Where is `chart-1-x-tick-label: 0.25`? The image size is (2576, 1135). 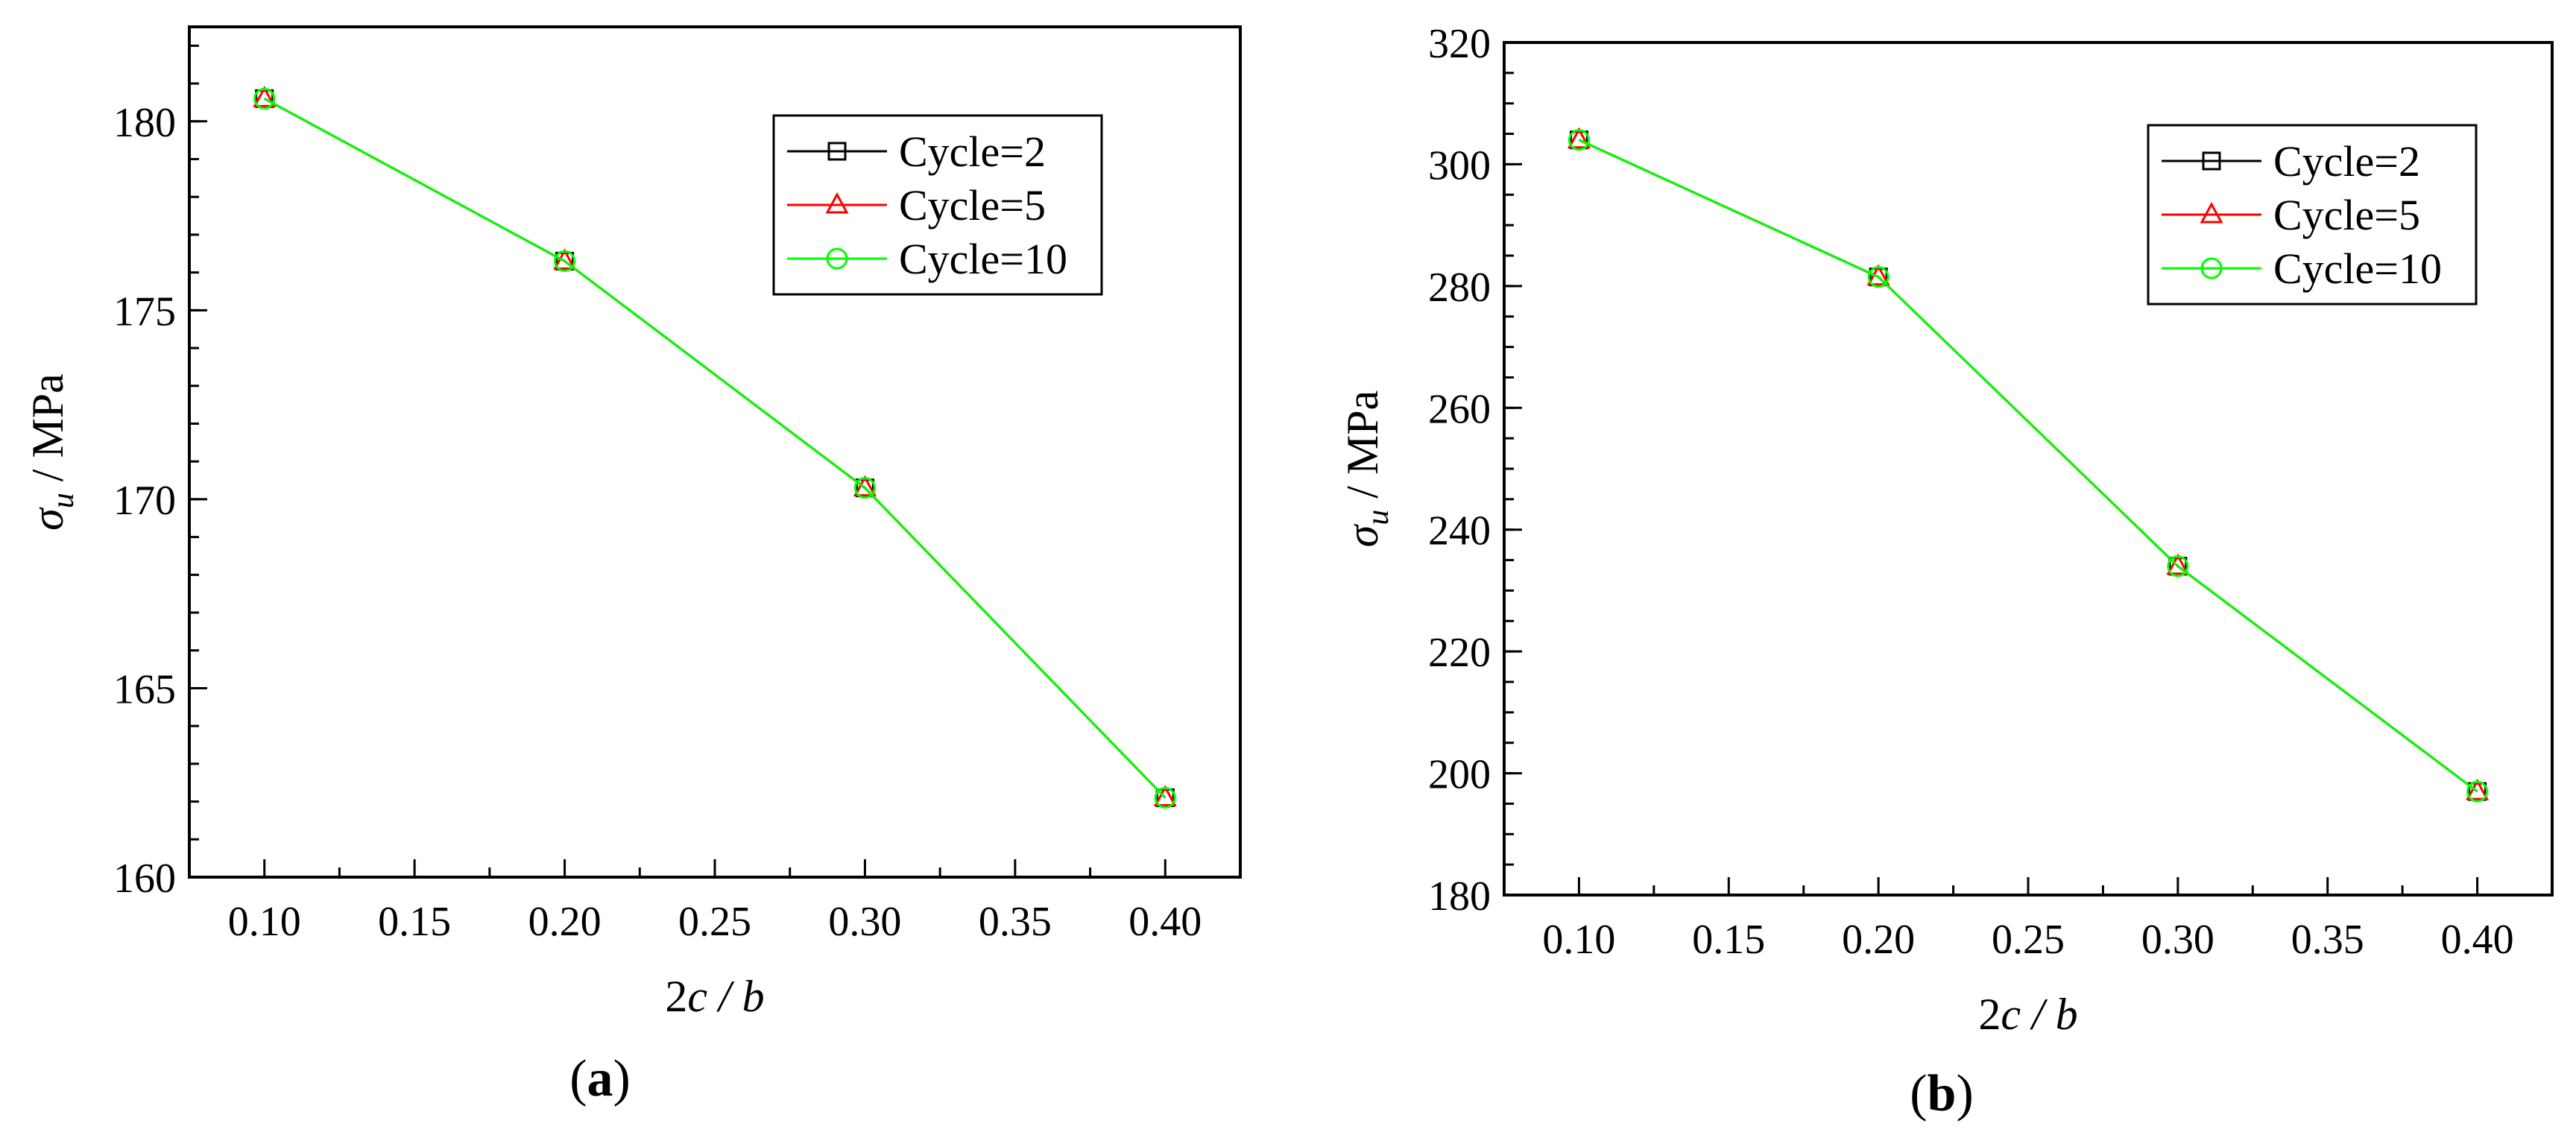 chart-1-x-tick-label: 0.25 is located at coordinates (2029, 940).